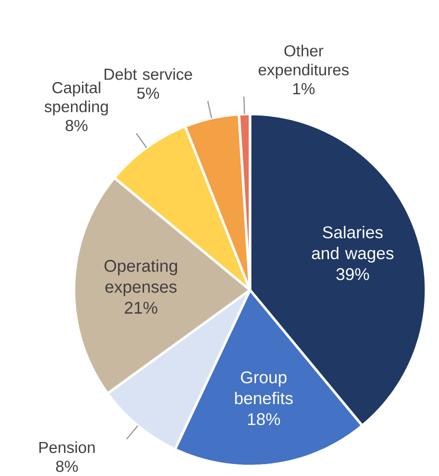  What do you see at coordinates (303, 61) in the screenshot?
I see `slice-label: Other expenditures` at bounding box center [303, 61].